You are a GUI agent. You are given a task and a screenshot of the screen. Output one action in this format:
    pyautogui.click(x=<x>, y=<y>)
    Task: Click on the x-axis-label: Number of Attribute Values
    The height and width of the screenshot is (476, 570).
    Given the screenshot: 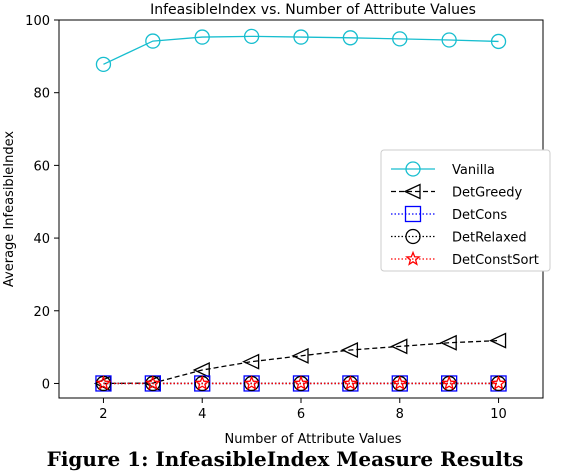 What is the action you would take?
    pyautogui.click(x=312, y=439)
    